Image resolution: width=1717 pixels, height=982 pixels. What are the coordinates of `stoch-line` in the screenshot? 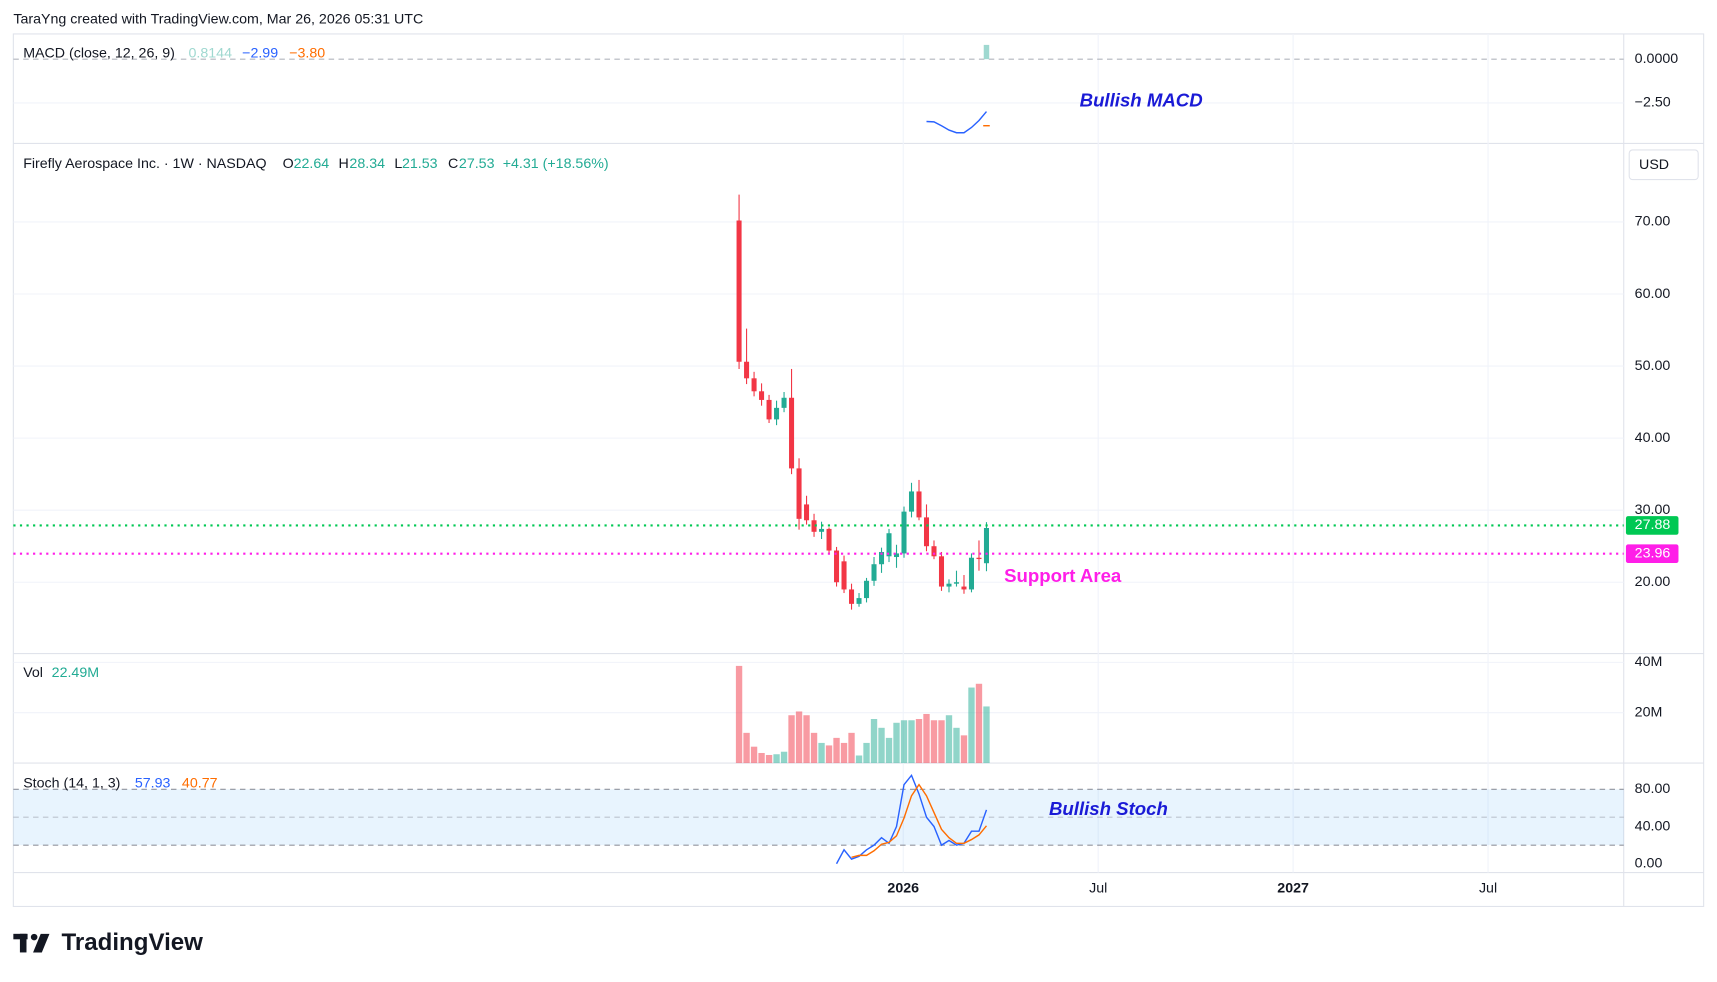 It's located at (919, 820).